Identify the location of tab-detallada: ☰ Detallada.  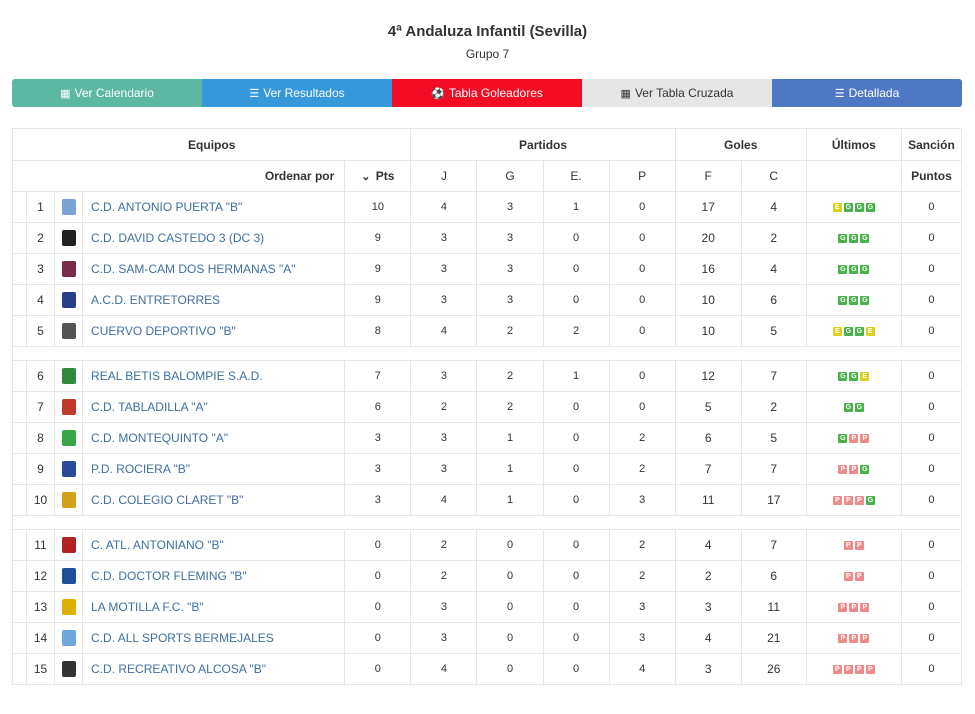
(867, 93).